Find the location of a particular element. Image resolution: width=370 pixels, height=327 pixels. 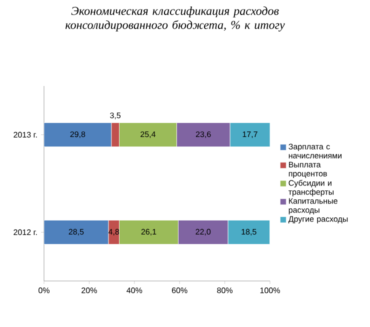

data-label: 29,8 is located at coordinates (78, 134).